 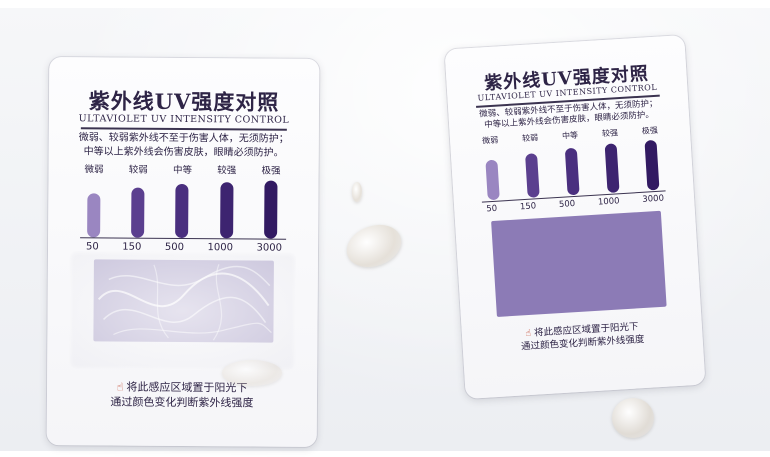 I want to click on note-line-1: 微弱、较弱紫外线不至于伤害人体，无须防护；, so click(x=183, y=138).